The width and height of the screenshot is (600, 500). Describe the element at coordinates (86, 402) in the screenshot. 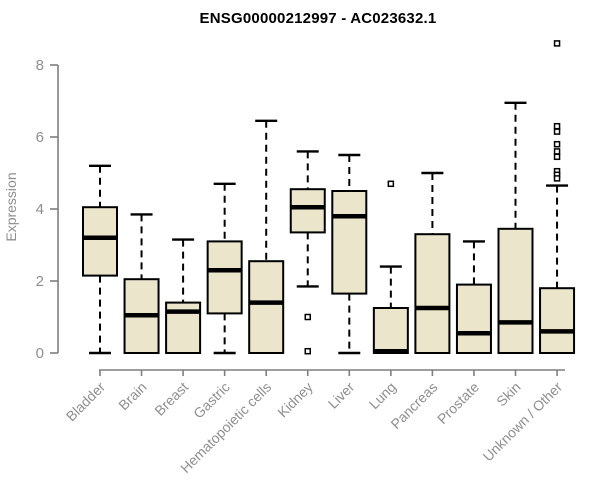

I see `x-axis-label-bladder: Bladder` at that location.